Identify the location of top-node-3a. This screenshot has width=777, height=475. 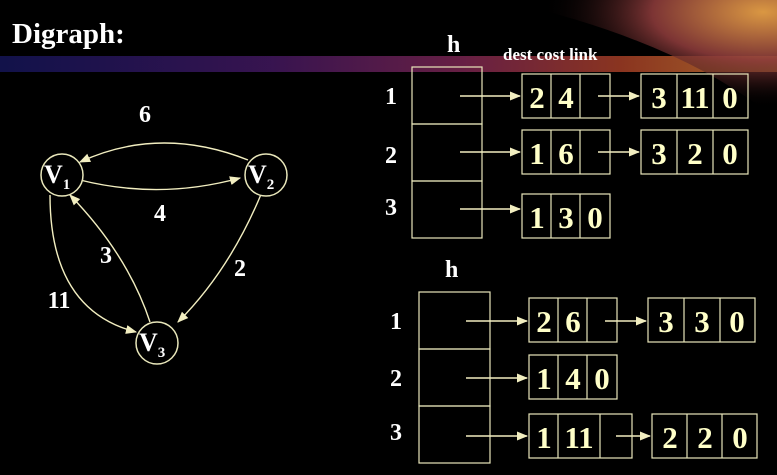
(566, 216).